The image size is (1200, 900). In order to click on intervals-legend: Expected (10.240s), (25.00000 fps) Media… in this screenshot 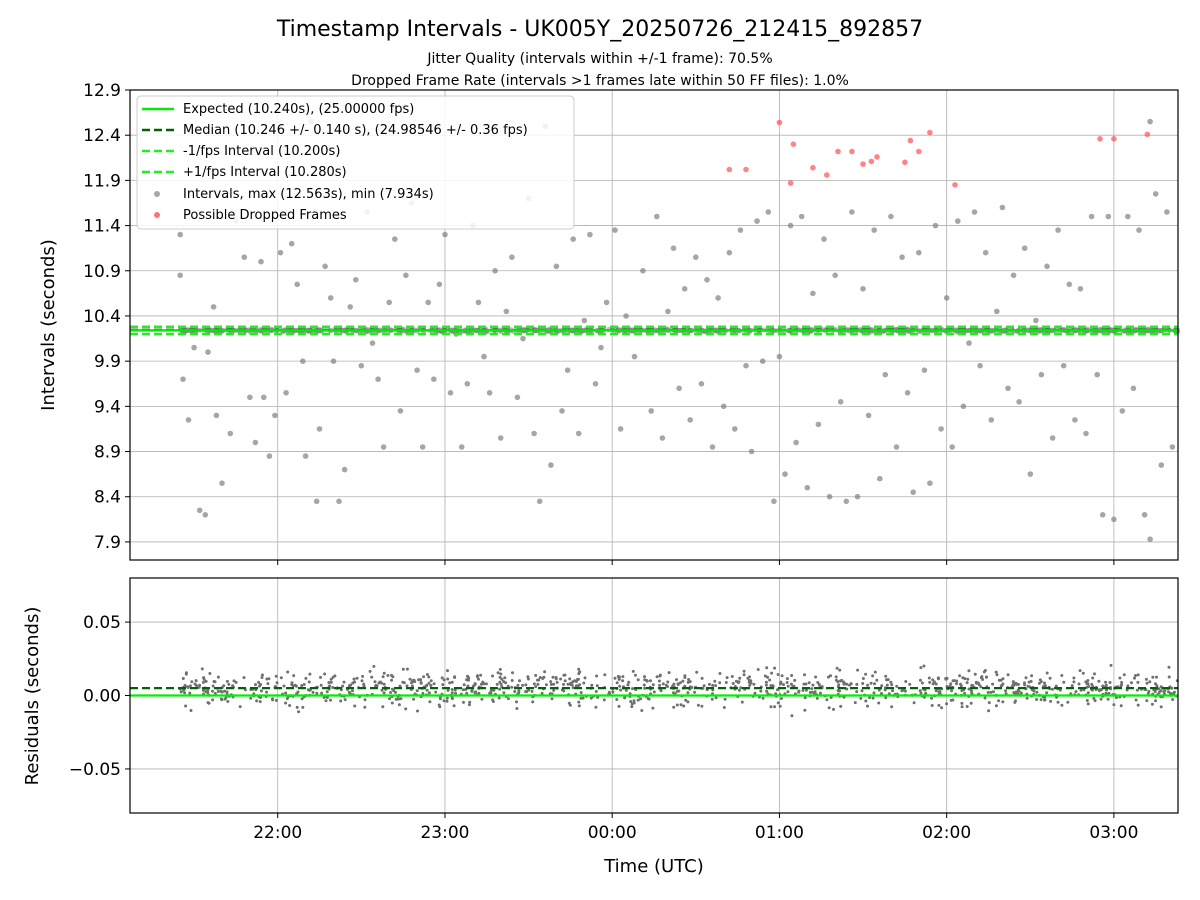, I will do `click(355, 162)`.